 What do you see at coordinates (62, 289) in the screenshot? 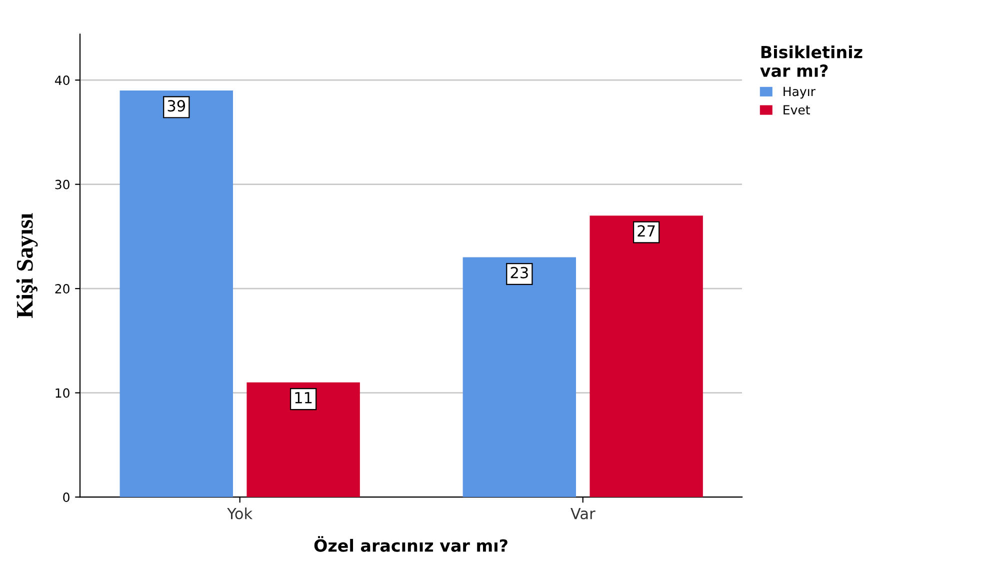
I see `y-tick-label: 20` at bounding box center [62, 289].